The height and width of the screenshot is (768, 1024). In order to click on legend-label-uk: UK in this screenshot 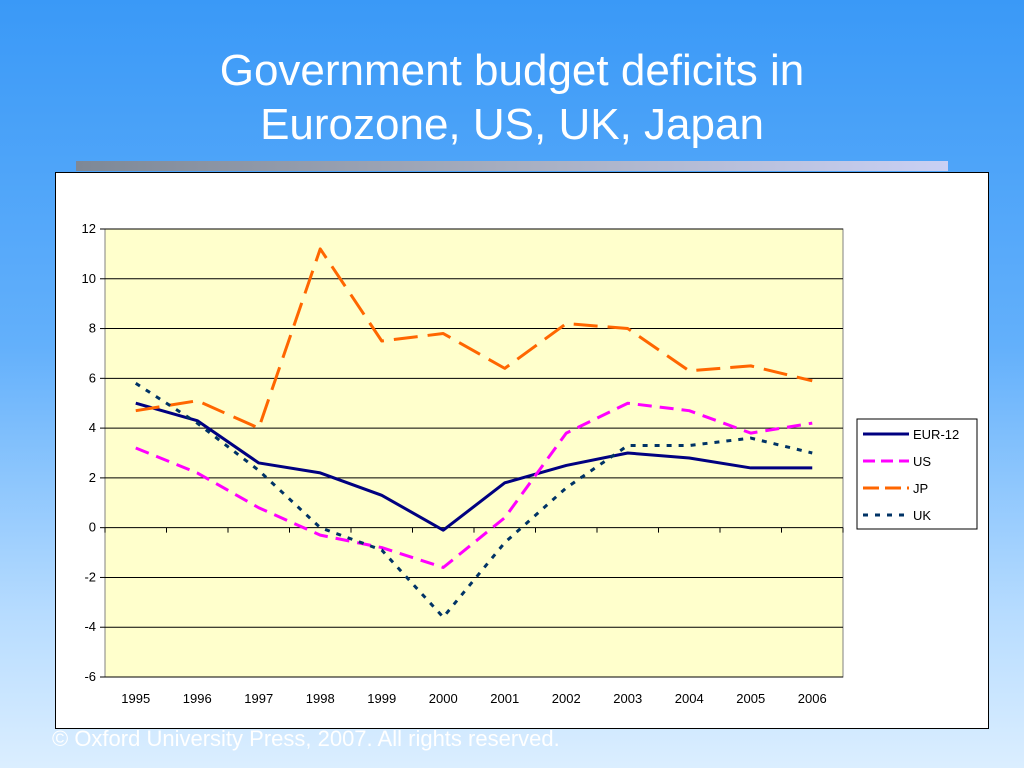, I will do `click(922, 515)`.